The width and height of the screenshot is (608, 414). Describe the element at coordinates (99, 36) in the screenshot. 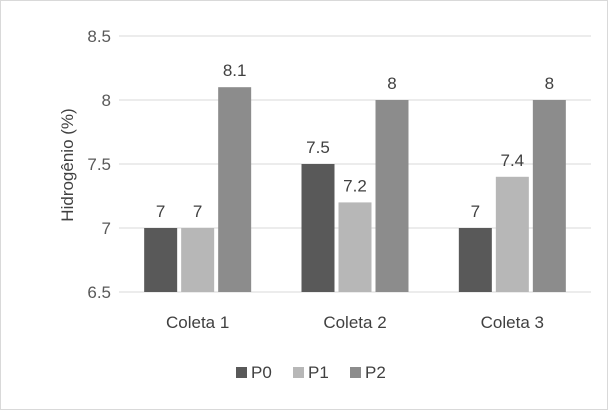

I see `y-tick-label: 8.5` at that location.